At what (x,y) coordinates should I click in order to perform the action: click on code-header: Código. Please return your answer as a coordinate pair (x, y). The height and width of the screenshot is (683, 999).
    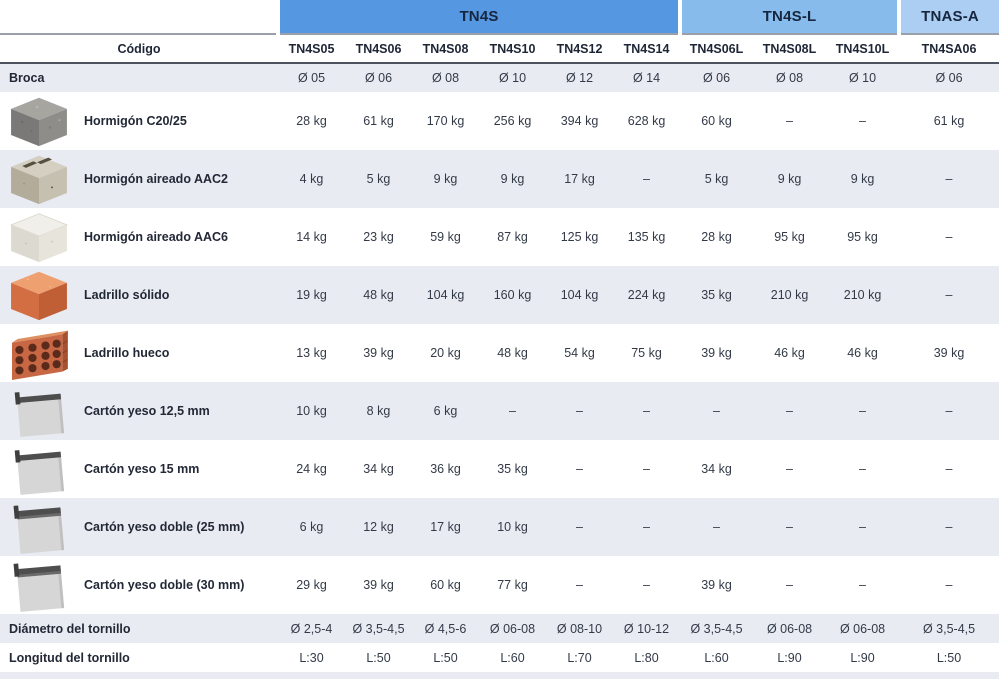
    Looking at the image, I should click on (139, 48).